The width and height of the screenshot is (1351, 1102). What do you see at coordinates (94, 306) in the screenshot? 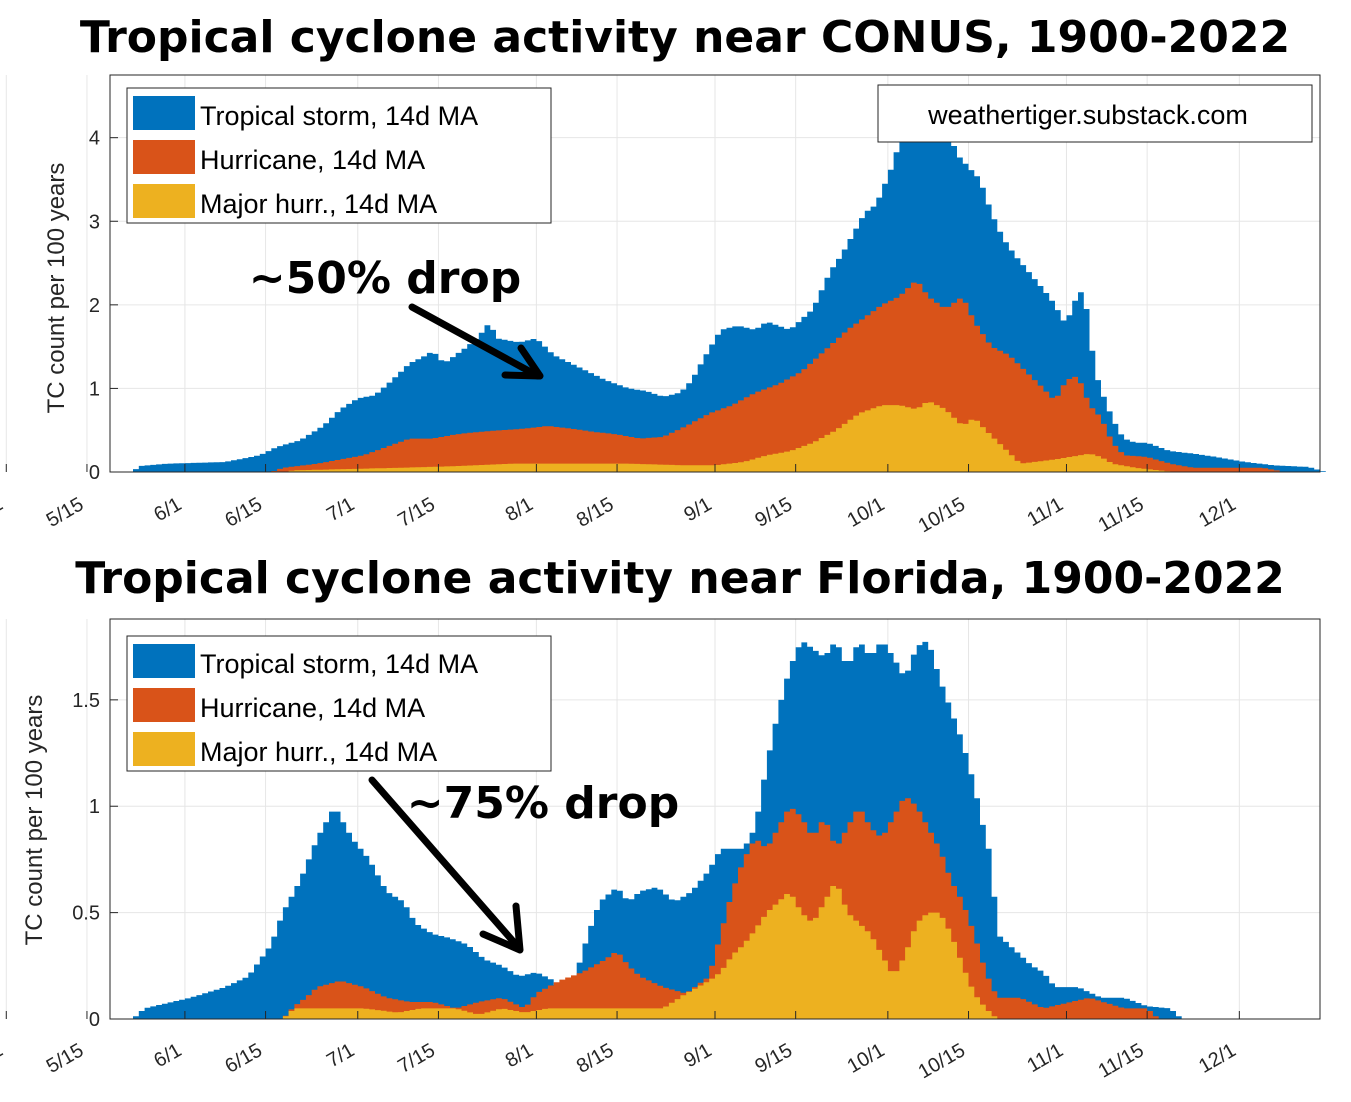
I see `conus-y-tick-label: 2` at bounding box center [94, 306].